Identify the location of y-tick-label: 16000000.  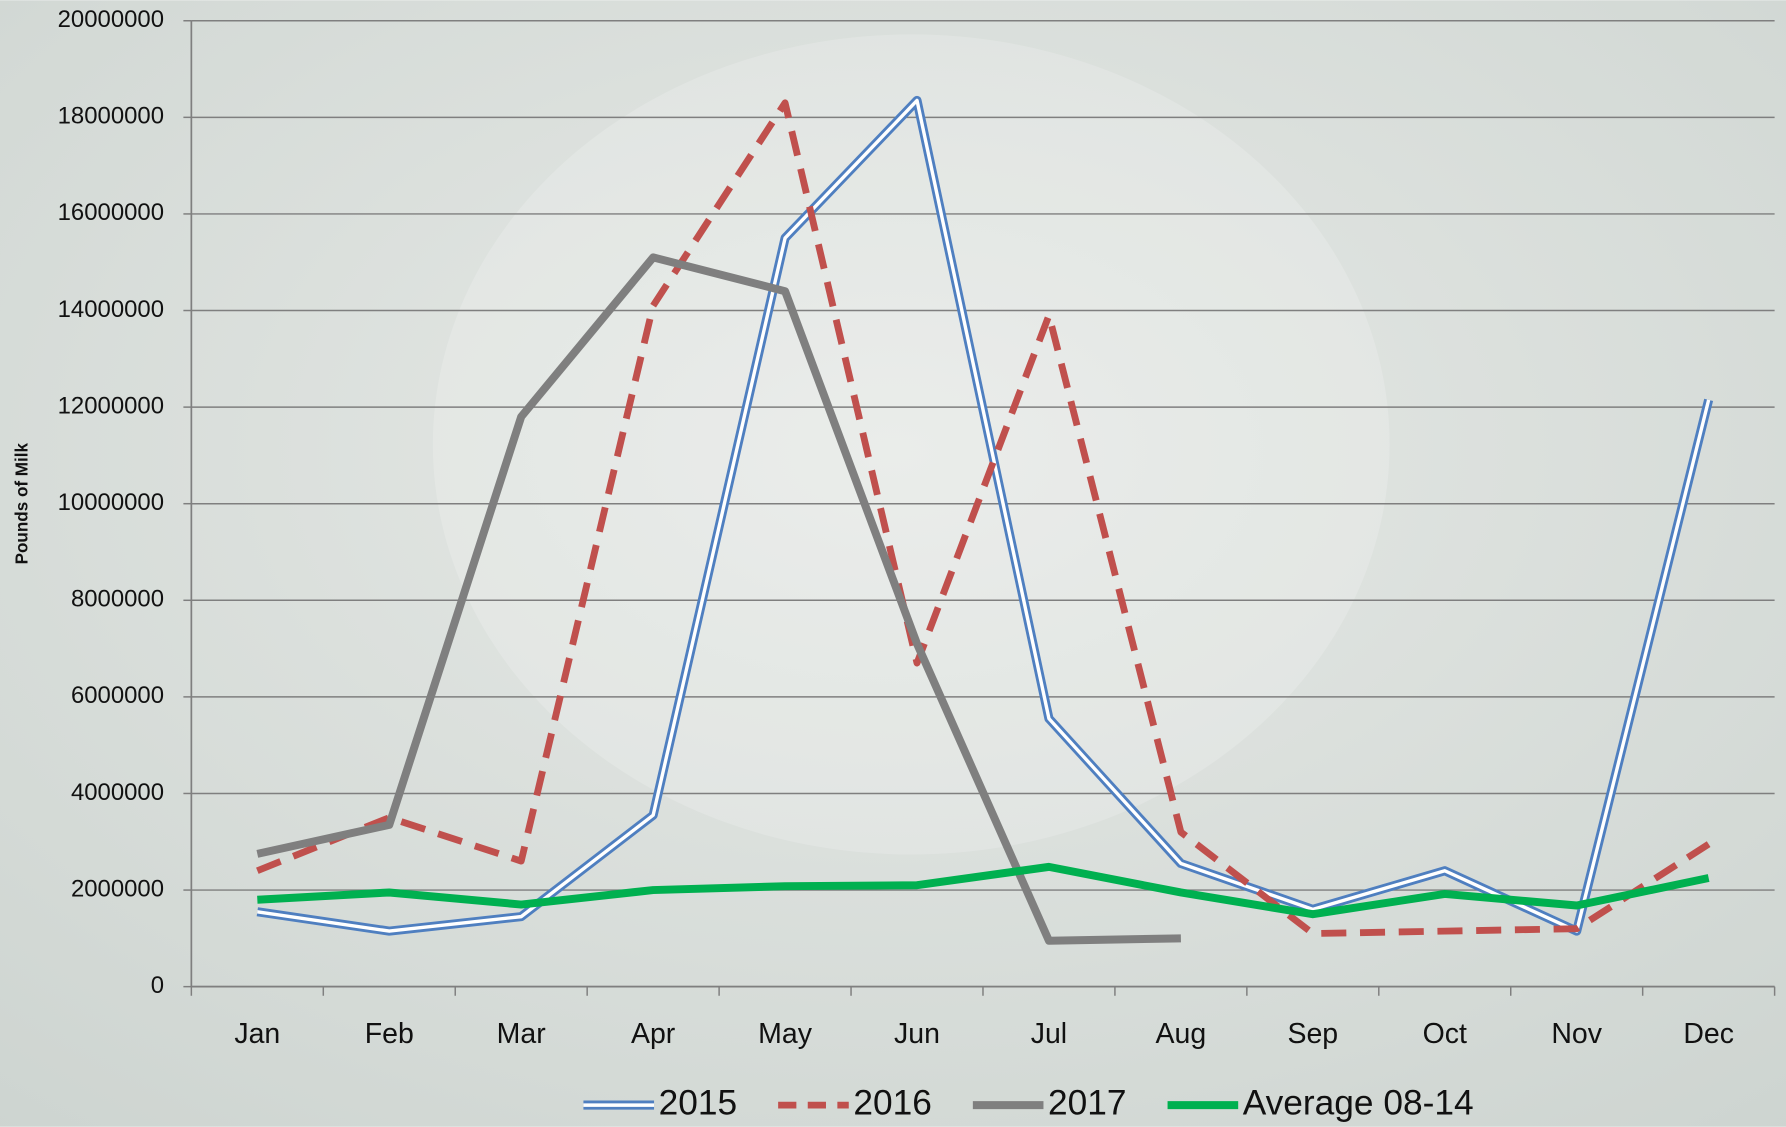
(111, 212).